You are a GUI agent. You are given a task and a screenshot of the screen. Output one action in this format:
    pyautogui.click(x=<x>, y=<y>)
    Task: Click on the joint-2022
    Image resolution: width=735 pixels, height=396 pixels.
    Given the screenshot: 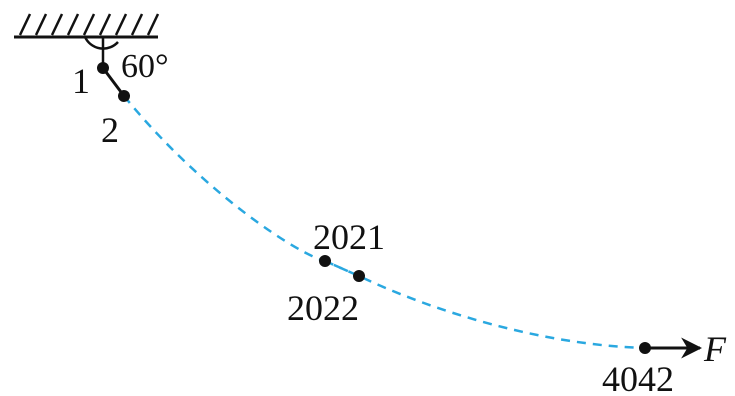 What is the action you would take?
    pyautogui.click(x=359, y=276)
    